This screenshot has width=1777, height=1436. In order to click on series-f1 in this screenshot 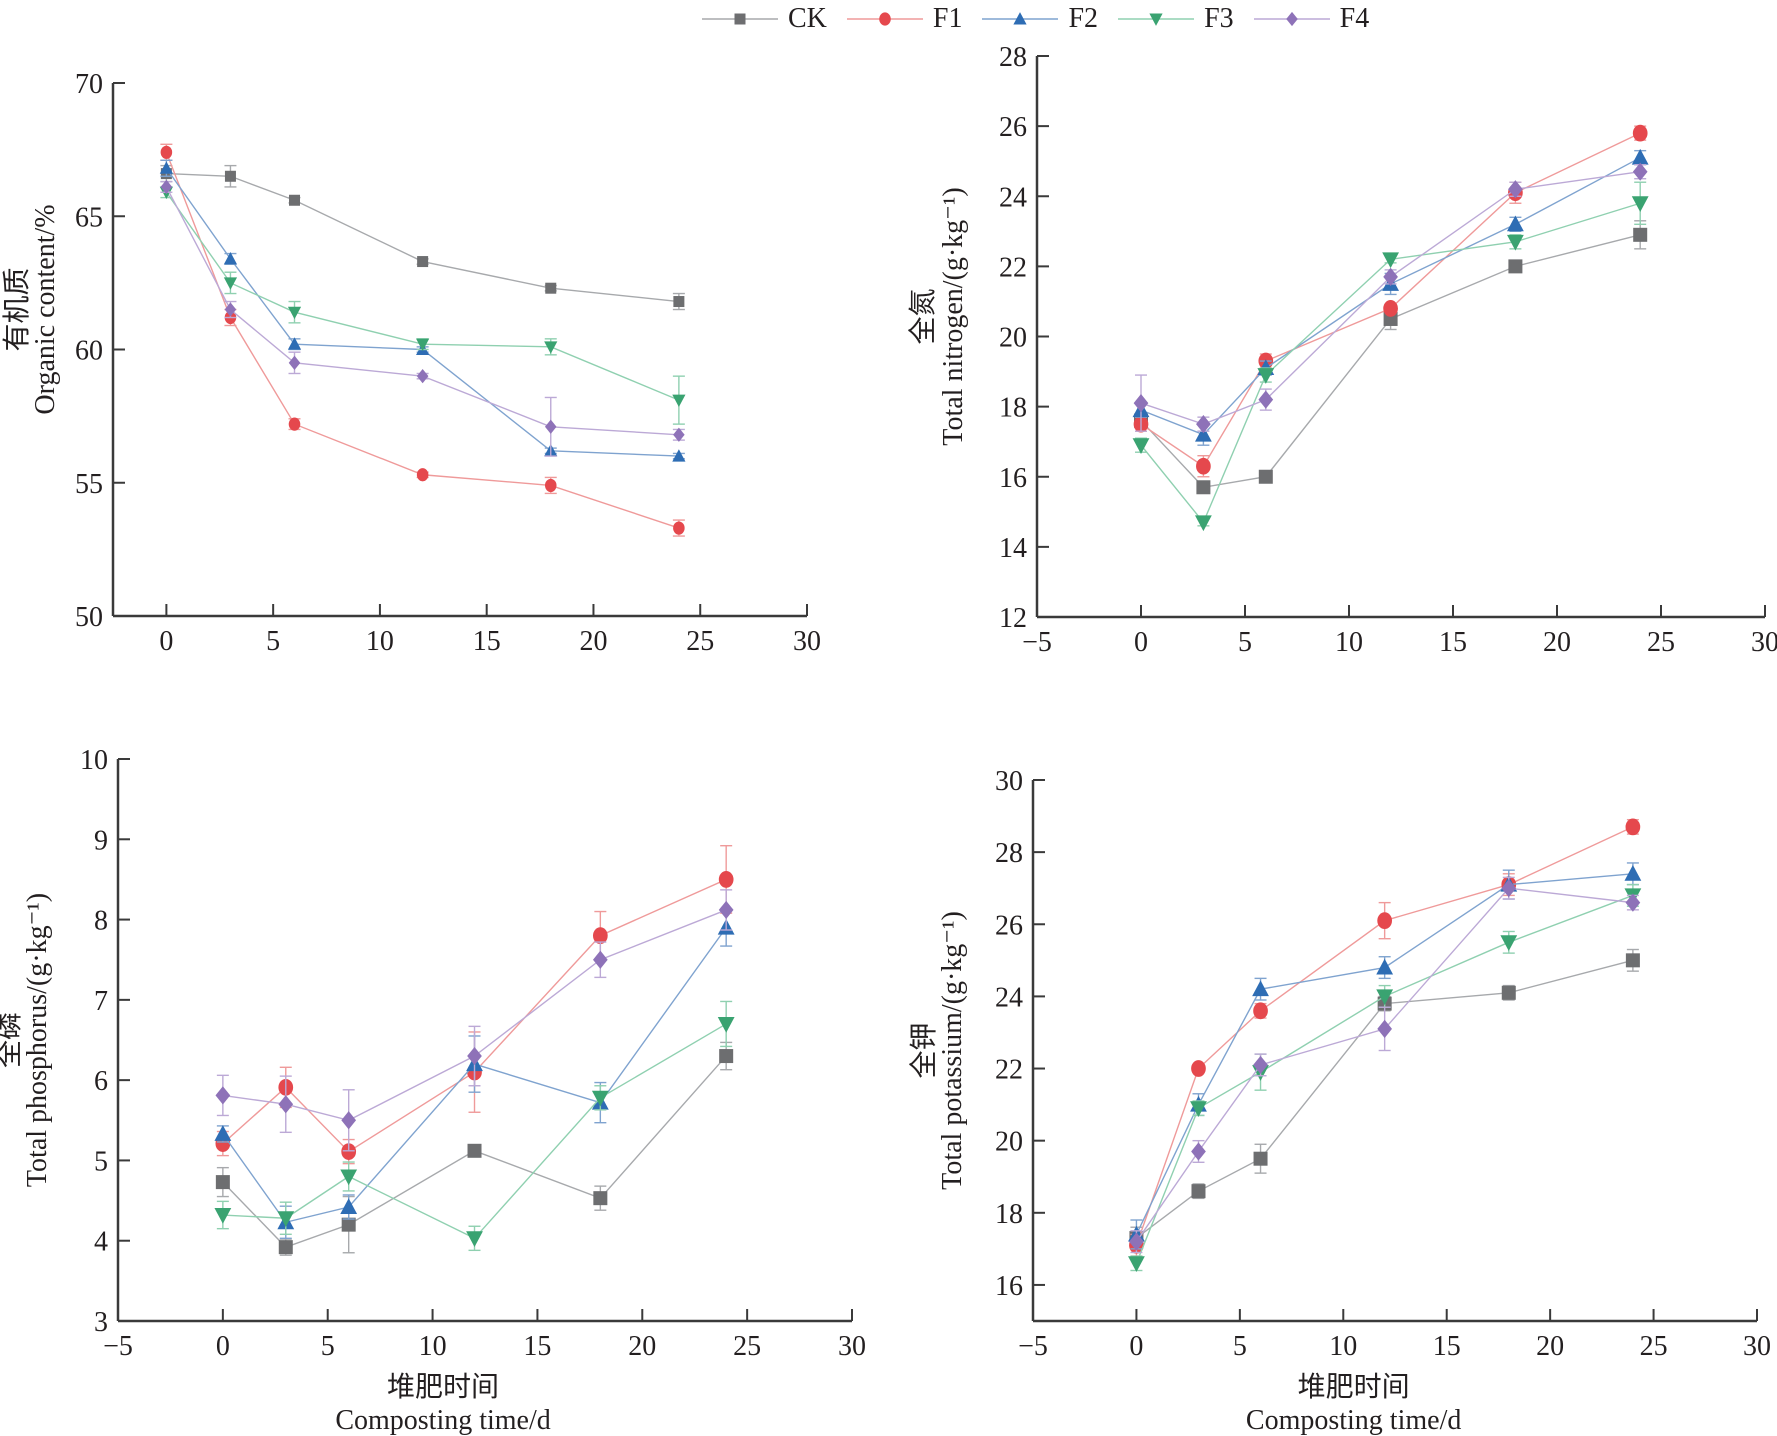, I will do `click(474, 1005)`.